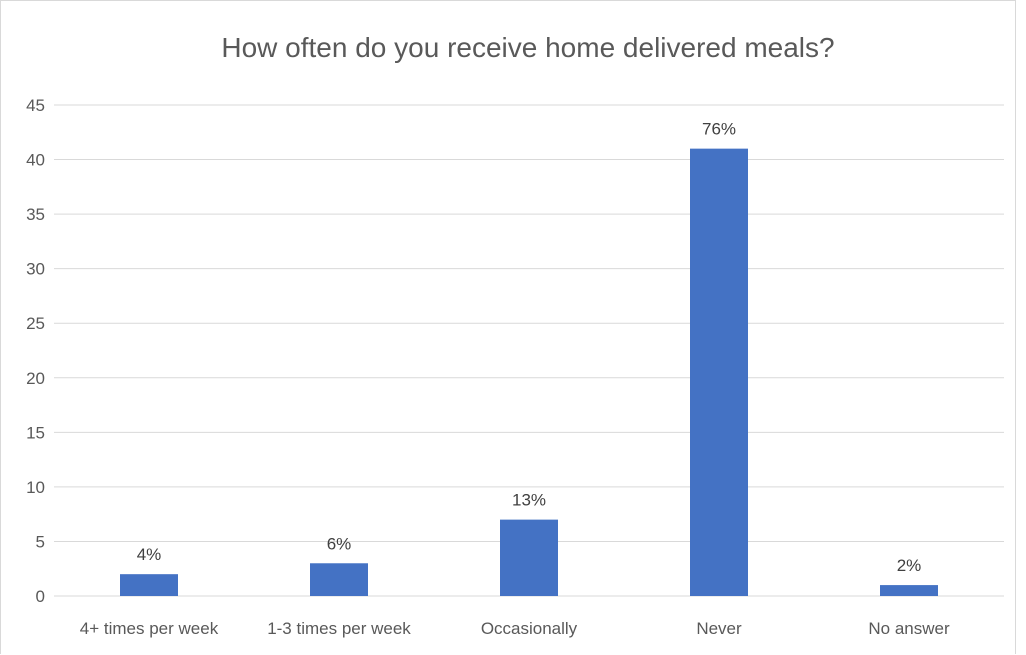  What do you see at coordinates (35, 105) in the screenshot?
I see `y-tick-label: 45` at bounding box center [35, 105].